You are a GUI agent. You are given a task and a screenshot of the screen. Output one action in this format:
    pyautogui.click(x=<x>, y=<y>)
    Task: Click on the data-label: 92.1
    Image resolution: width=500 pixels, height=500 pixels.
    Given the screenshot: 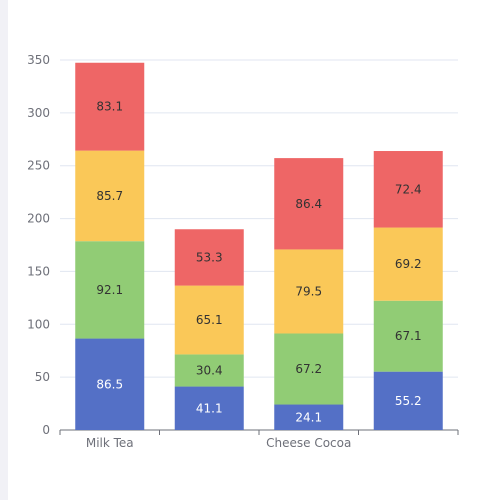 What is the action you would take?
    pyautogui.click(x=109, y=290)
    